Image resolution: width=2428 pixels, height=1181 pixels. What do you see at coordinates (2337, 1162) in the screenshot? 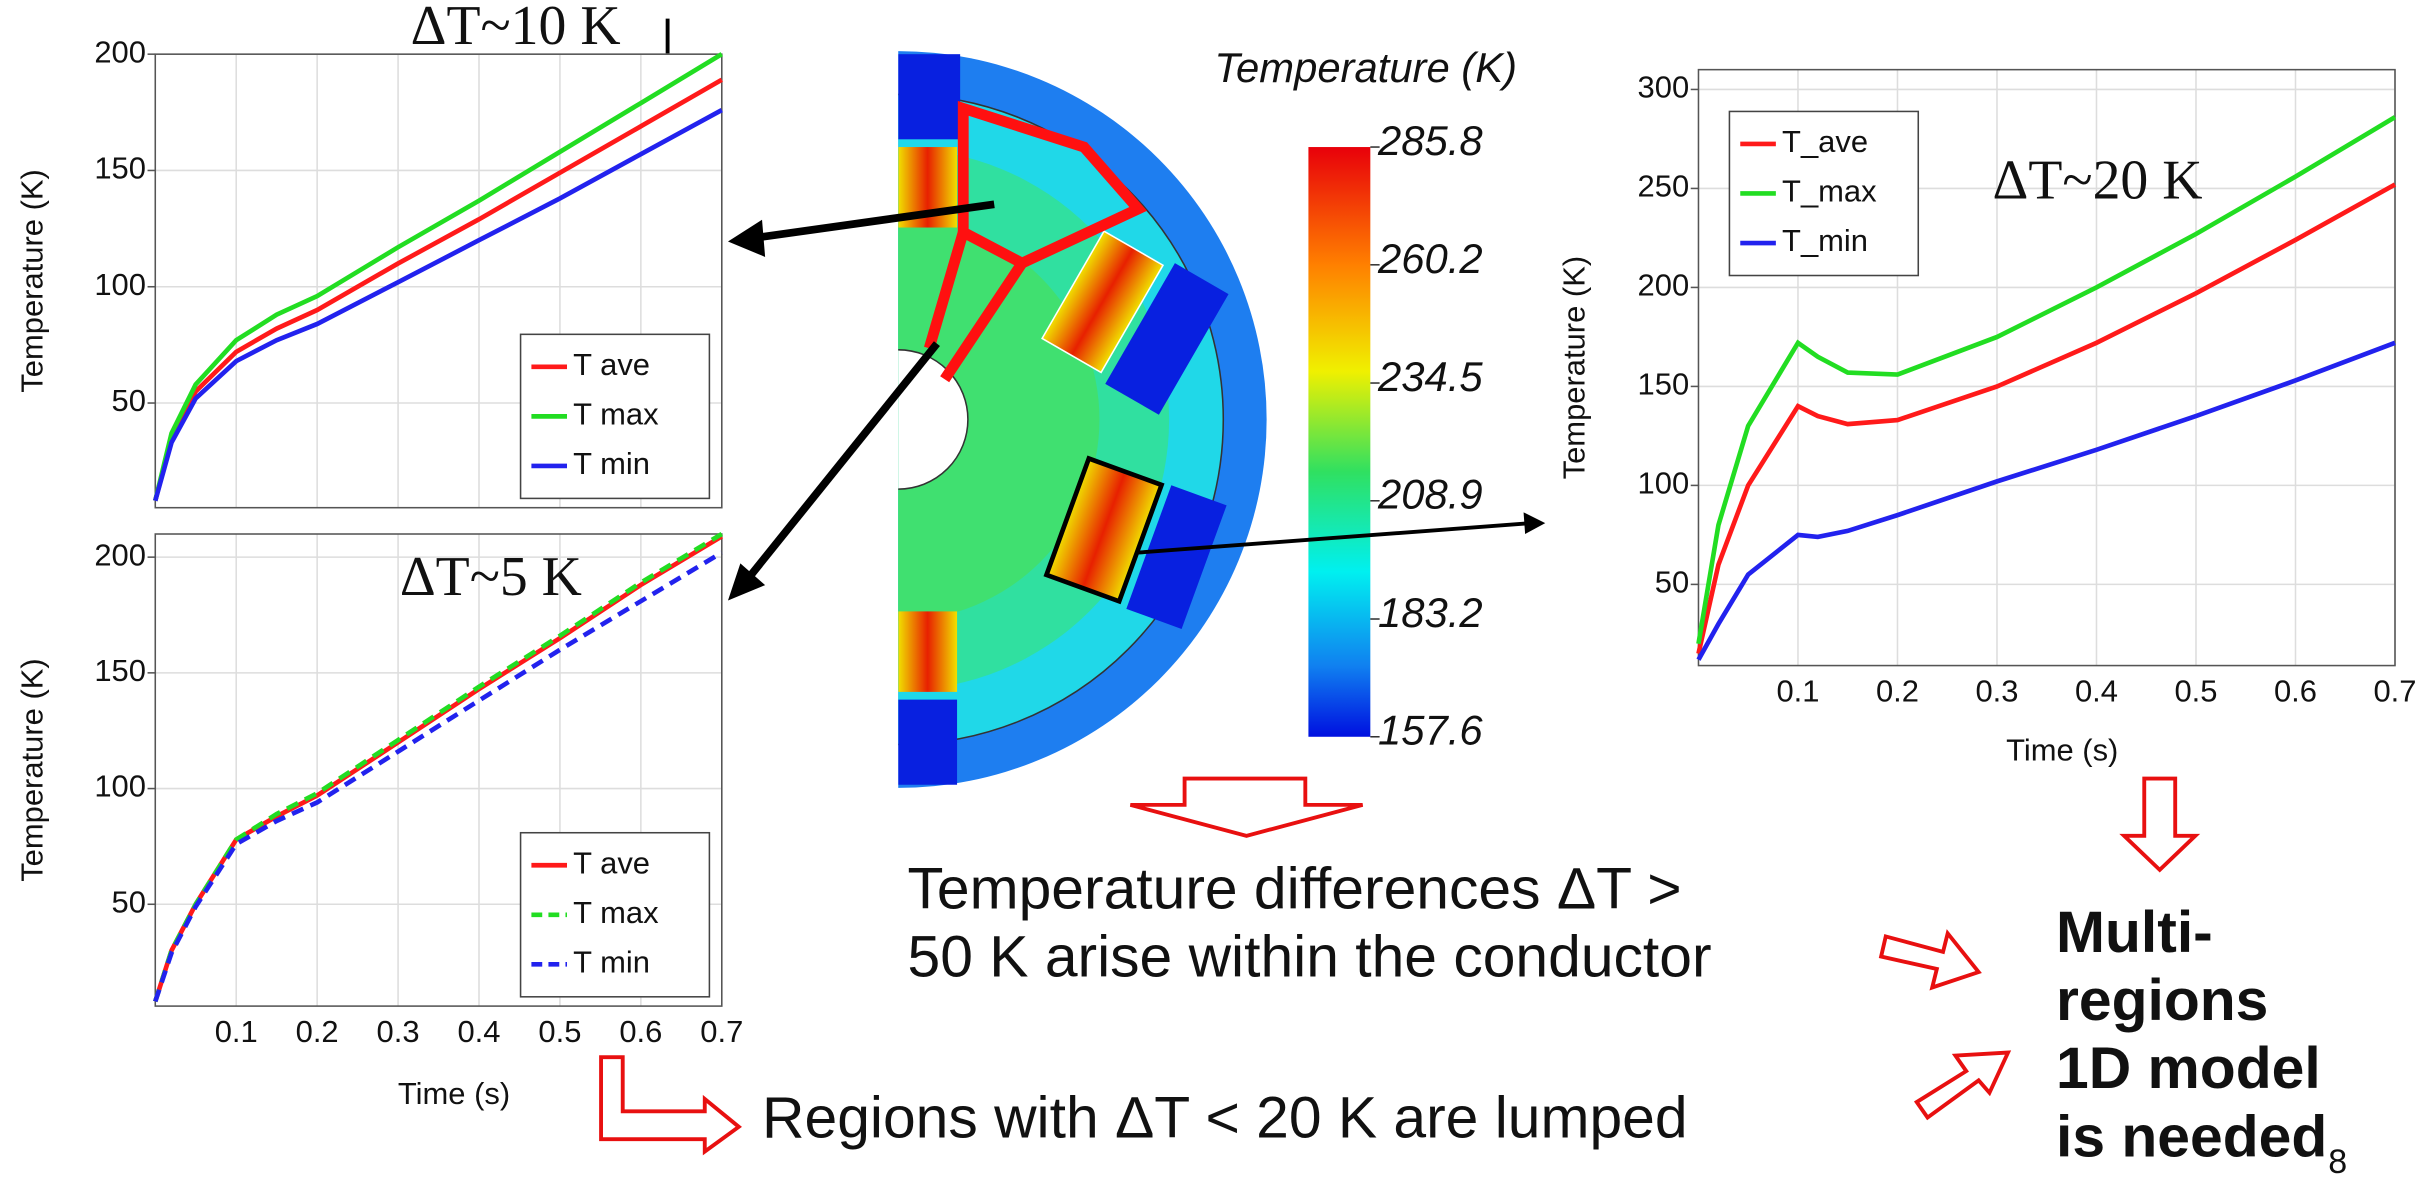
I see `page-number: 8` at bounding box center [2337, 1162].